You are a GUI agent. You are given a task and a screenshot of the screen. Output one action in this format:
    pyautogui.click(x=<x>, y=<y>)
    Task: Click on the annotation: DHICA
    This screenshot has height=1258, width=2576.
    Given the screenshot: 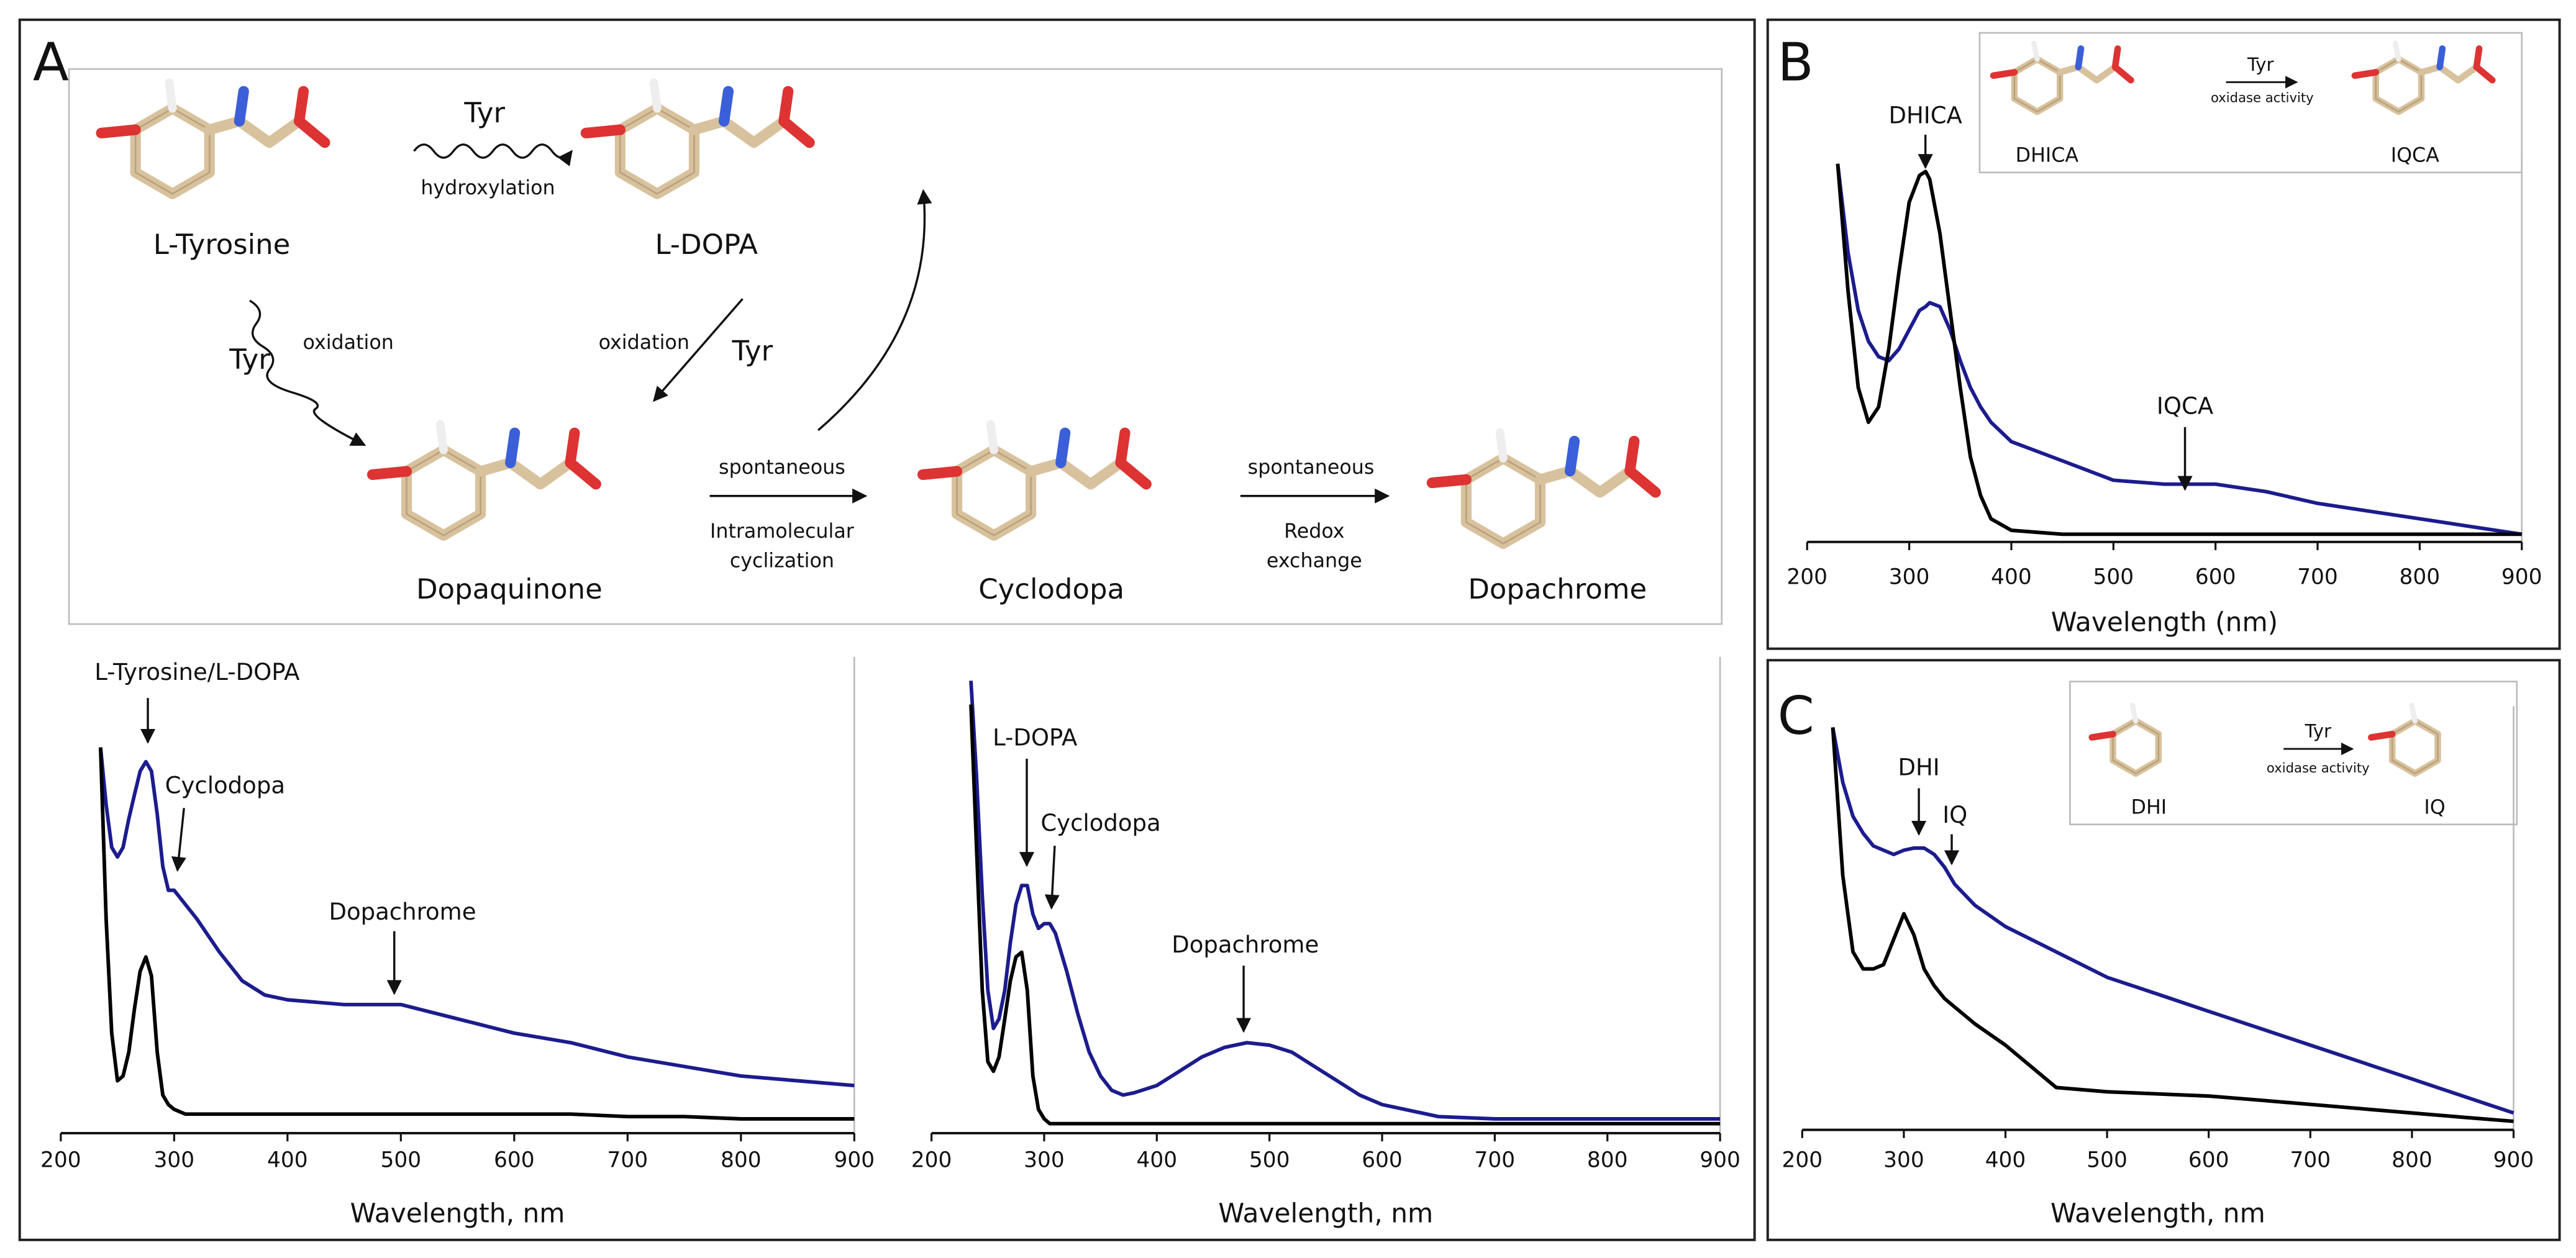 What is the action you would take?
    pyautogui.click(x=1925, y=115)
    